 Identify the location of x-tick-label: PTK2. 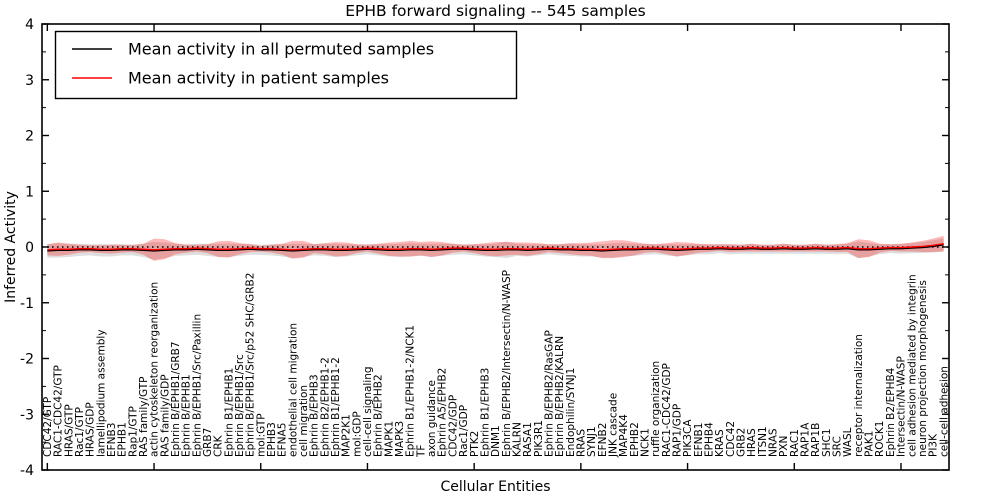
(475, 444).